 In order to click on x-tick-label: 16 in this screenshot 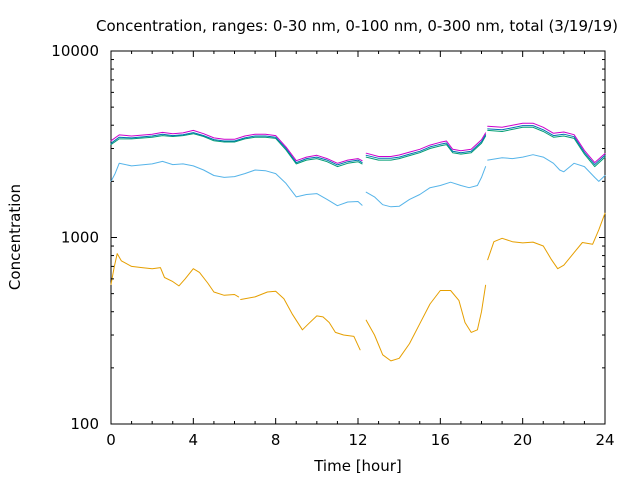, I will do `click(440, 440)`.